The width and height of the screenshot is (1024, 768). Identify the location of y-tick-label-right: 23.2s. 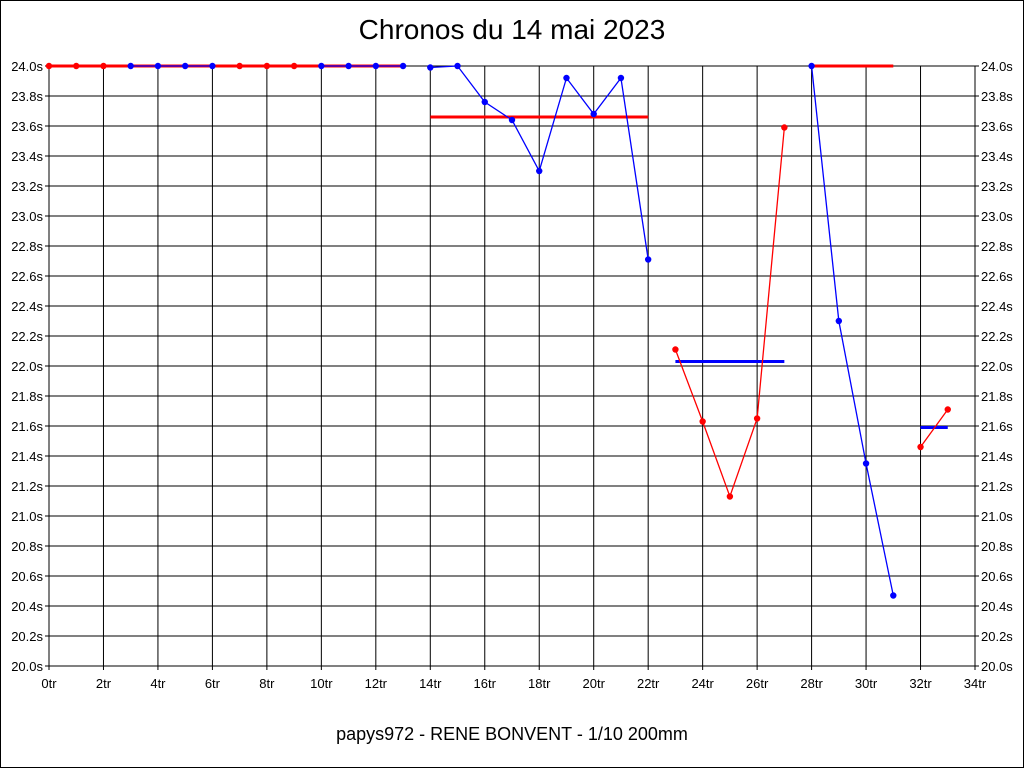
(997, 186).